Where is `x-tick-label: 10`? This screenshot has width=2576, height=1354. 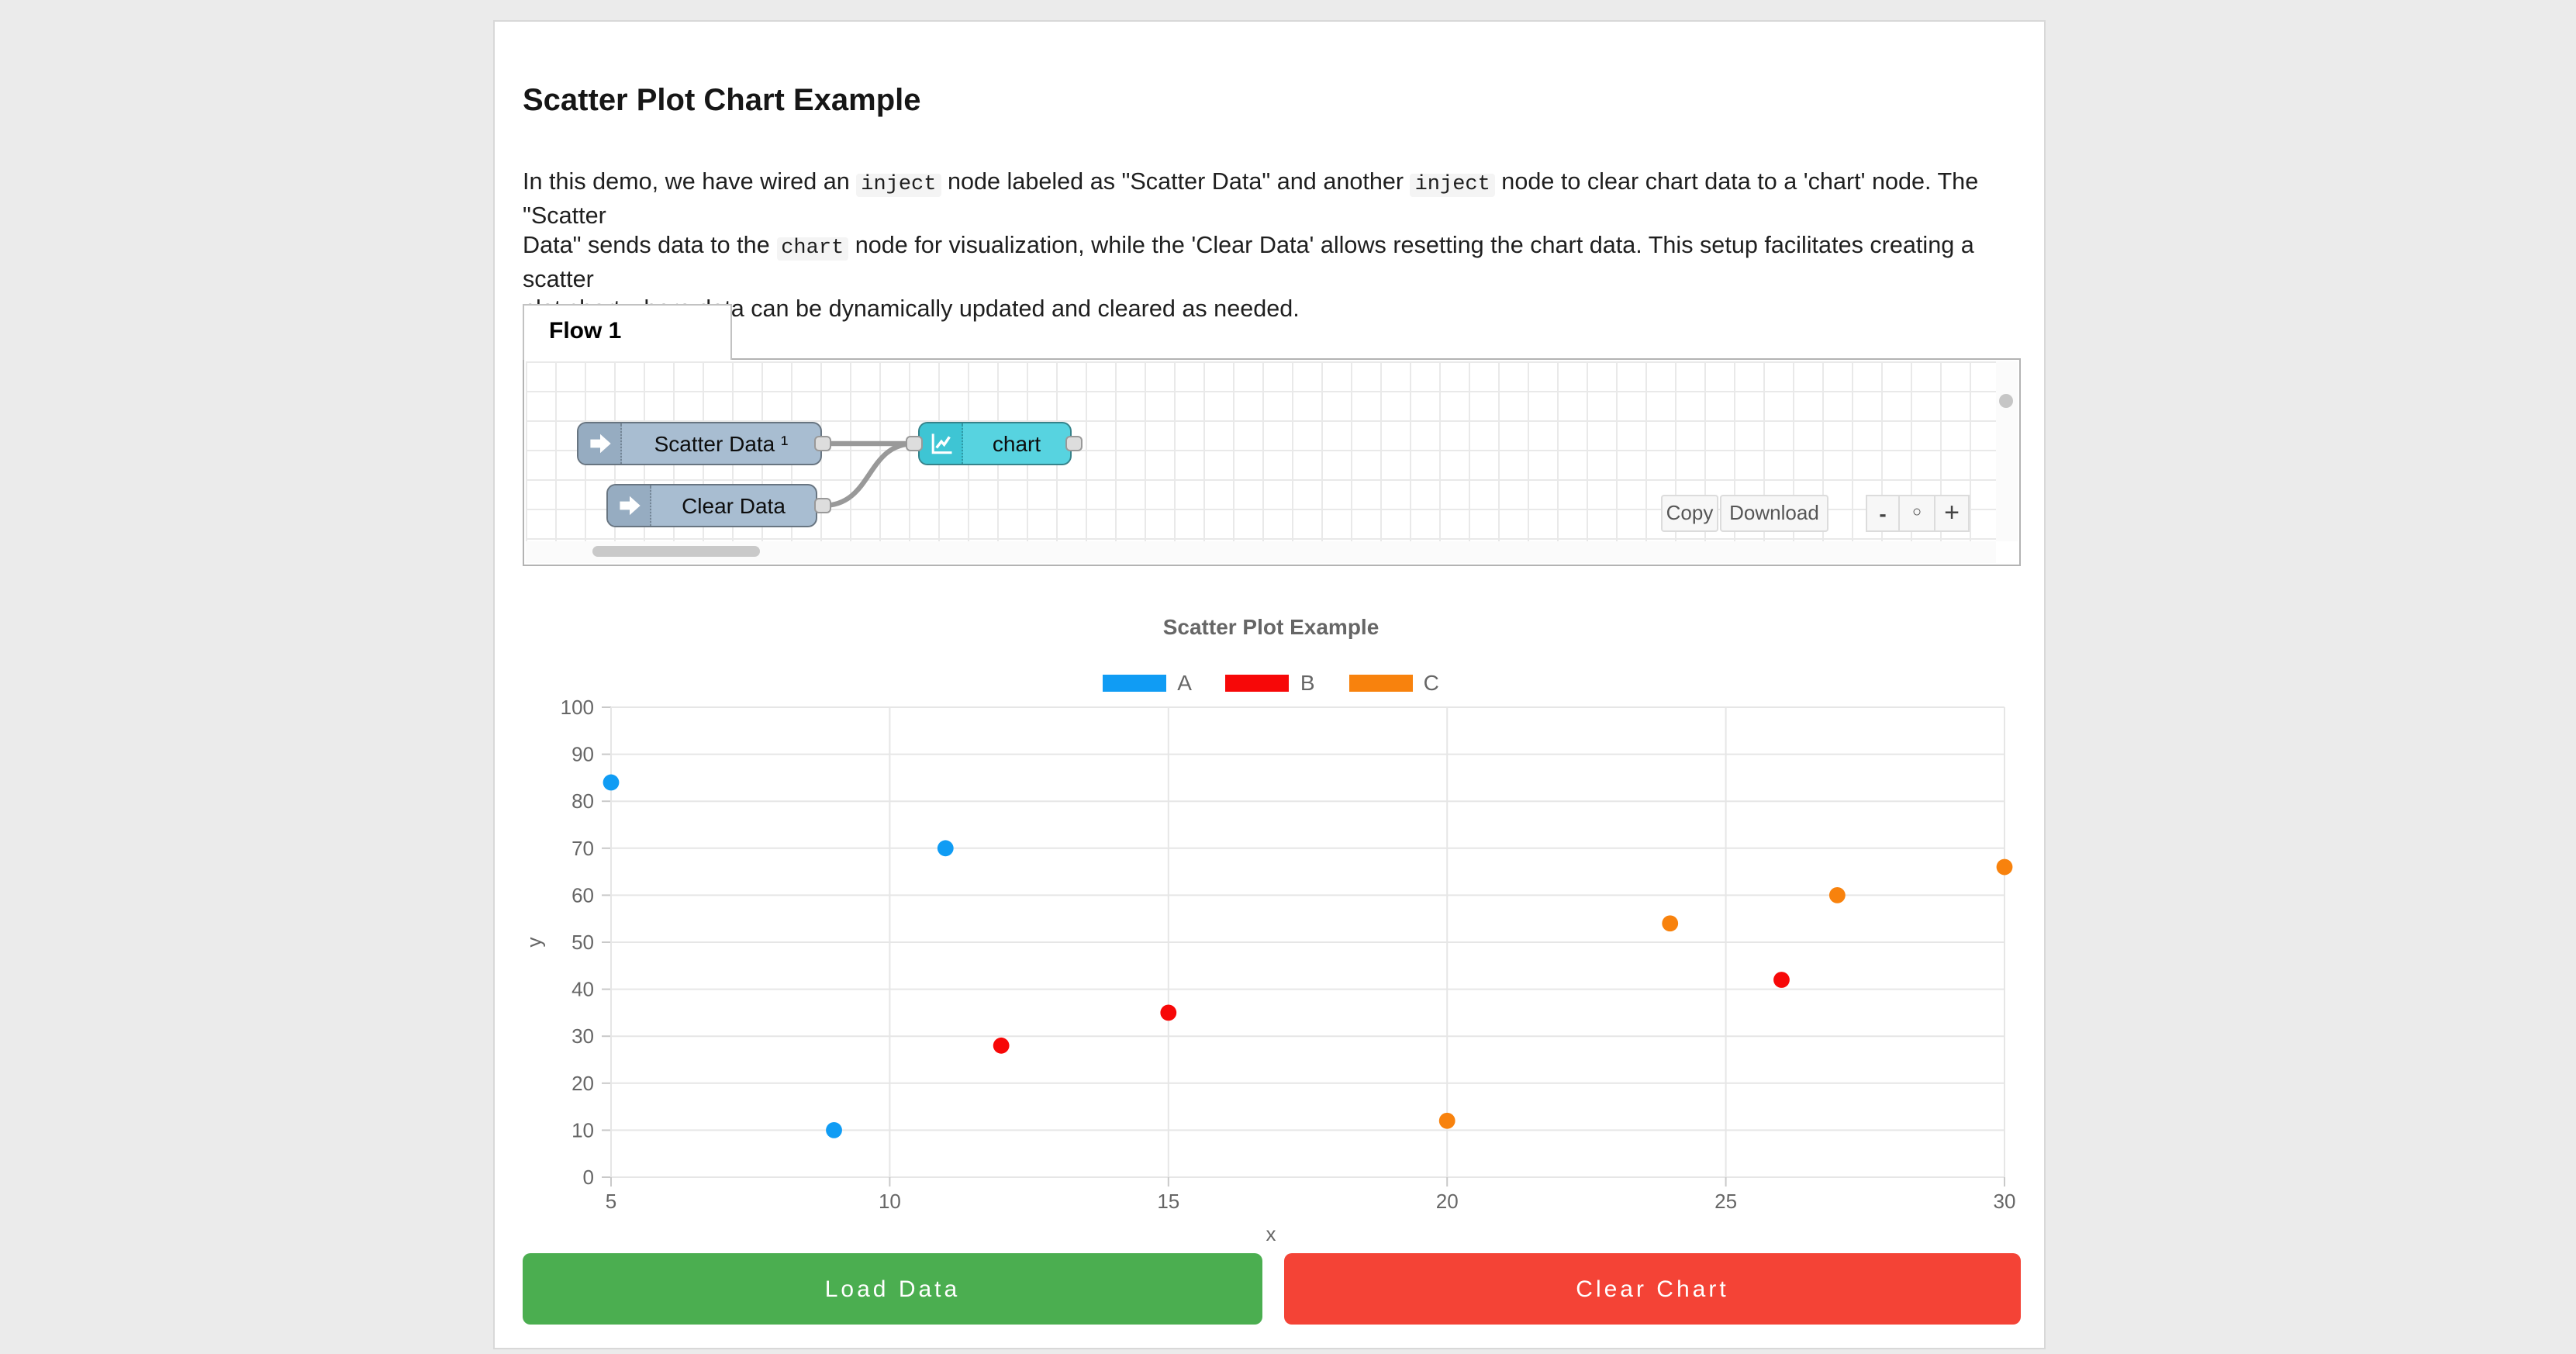 x-tick-label: 10 is located at coordinates (890, 1201).